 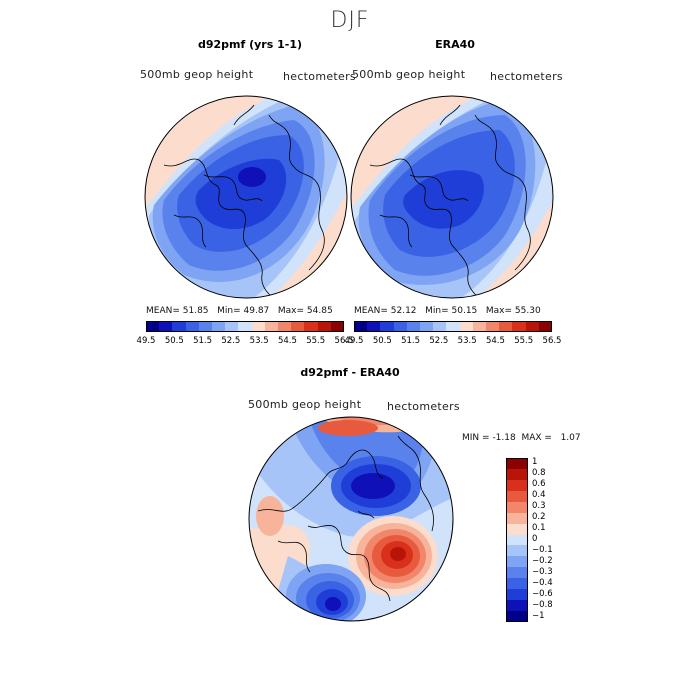 I want to click on panel-2-units: hectometers, so click(x=526, y=76).